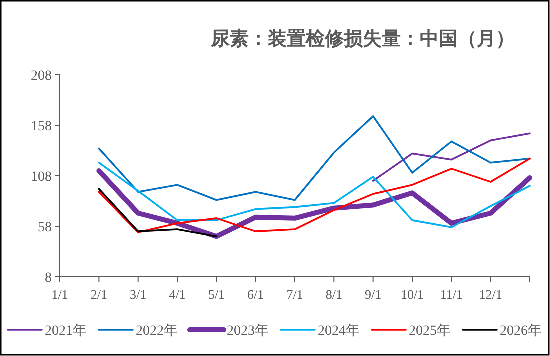 This screenshot has height=356, width=550. Describe the element at coordinates (521, 331) in the screenshot. I see `legend-label: 2026年` at that location.